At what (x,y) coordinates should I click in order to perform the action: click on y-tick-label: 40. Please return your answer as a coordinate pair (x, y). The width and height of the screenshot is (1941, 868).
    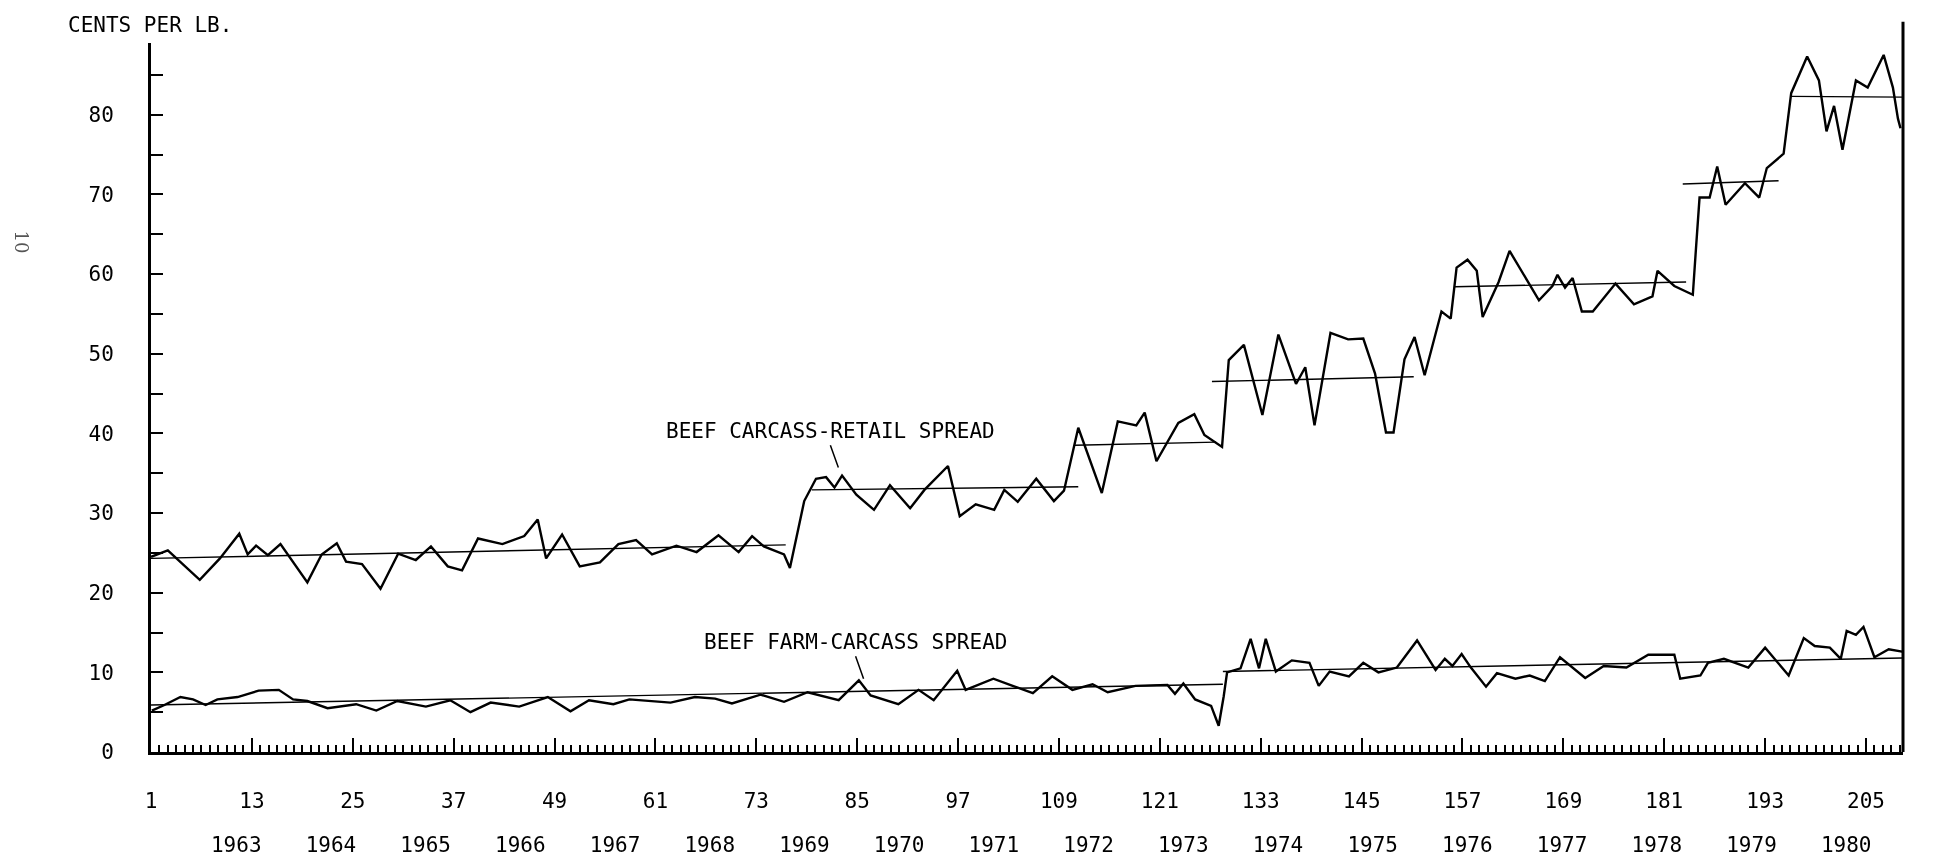
    Looking at the image, I should click on (101, 433).